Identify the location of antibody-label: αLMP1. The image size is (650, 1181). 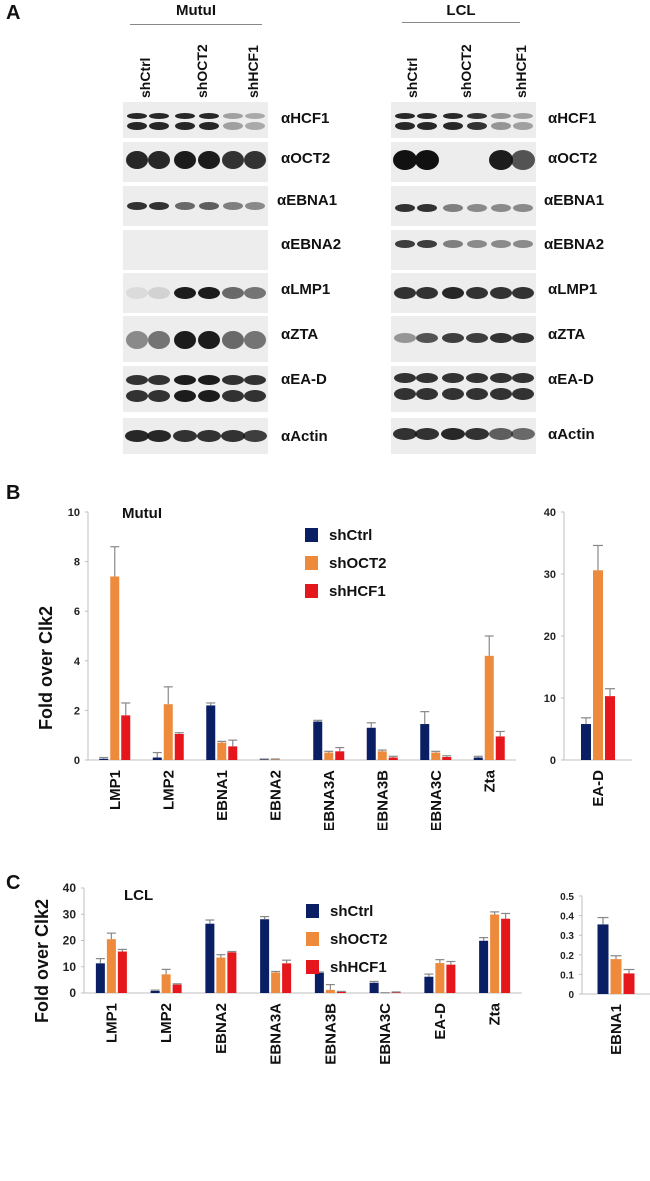
(573, 289).